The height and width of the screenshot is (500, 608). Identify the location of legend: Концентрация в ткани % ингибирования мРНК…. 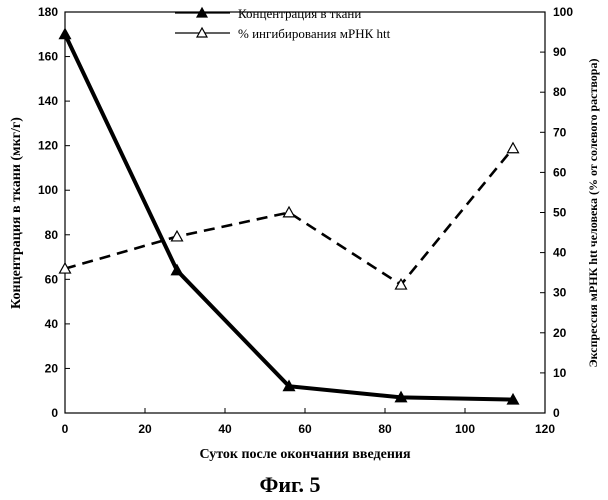
(283, 23).